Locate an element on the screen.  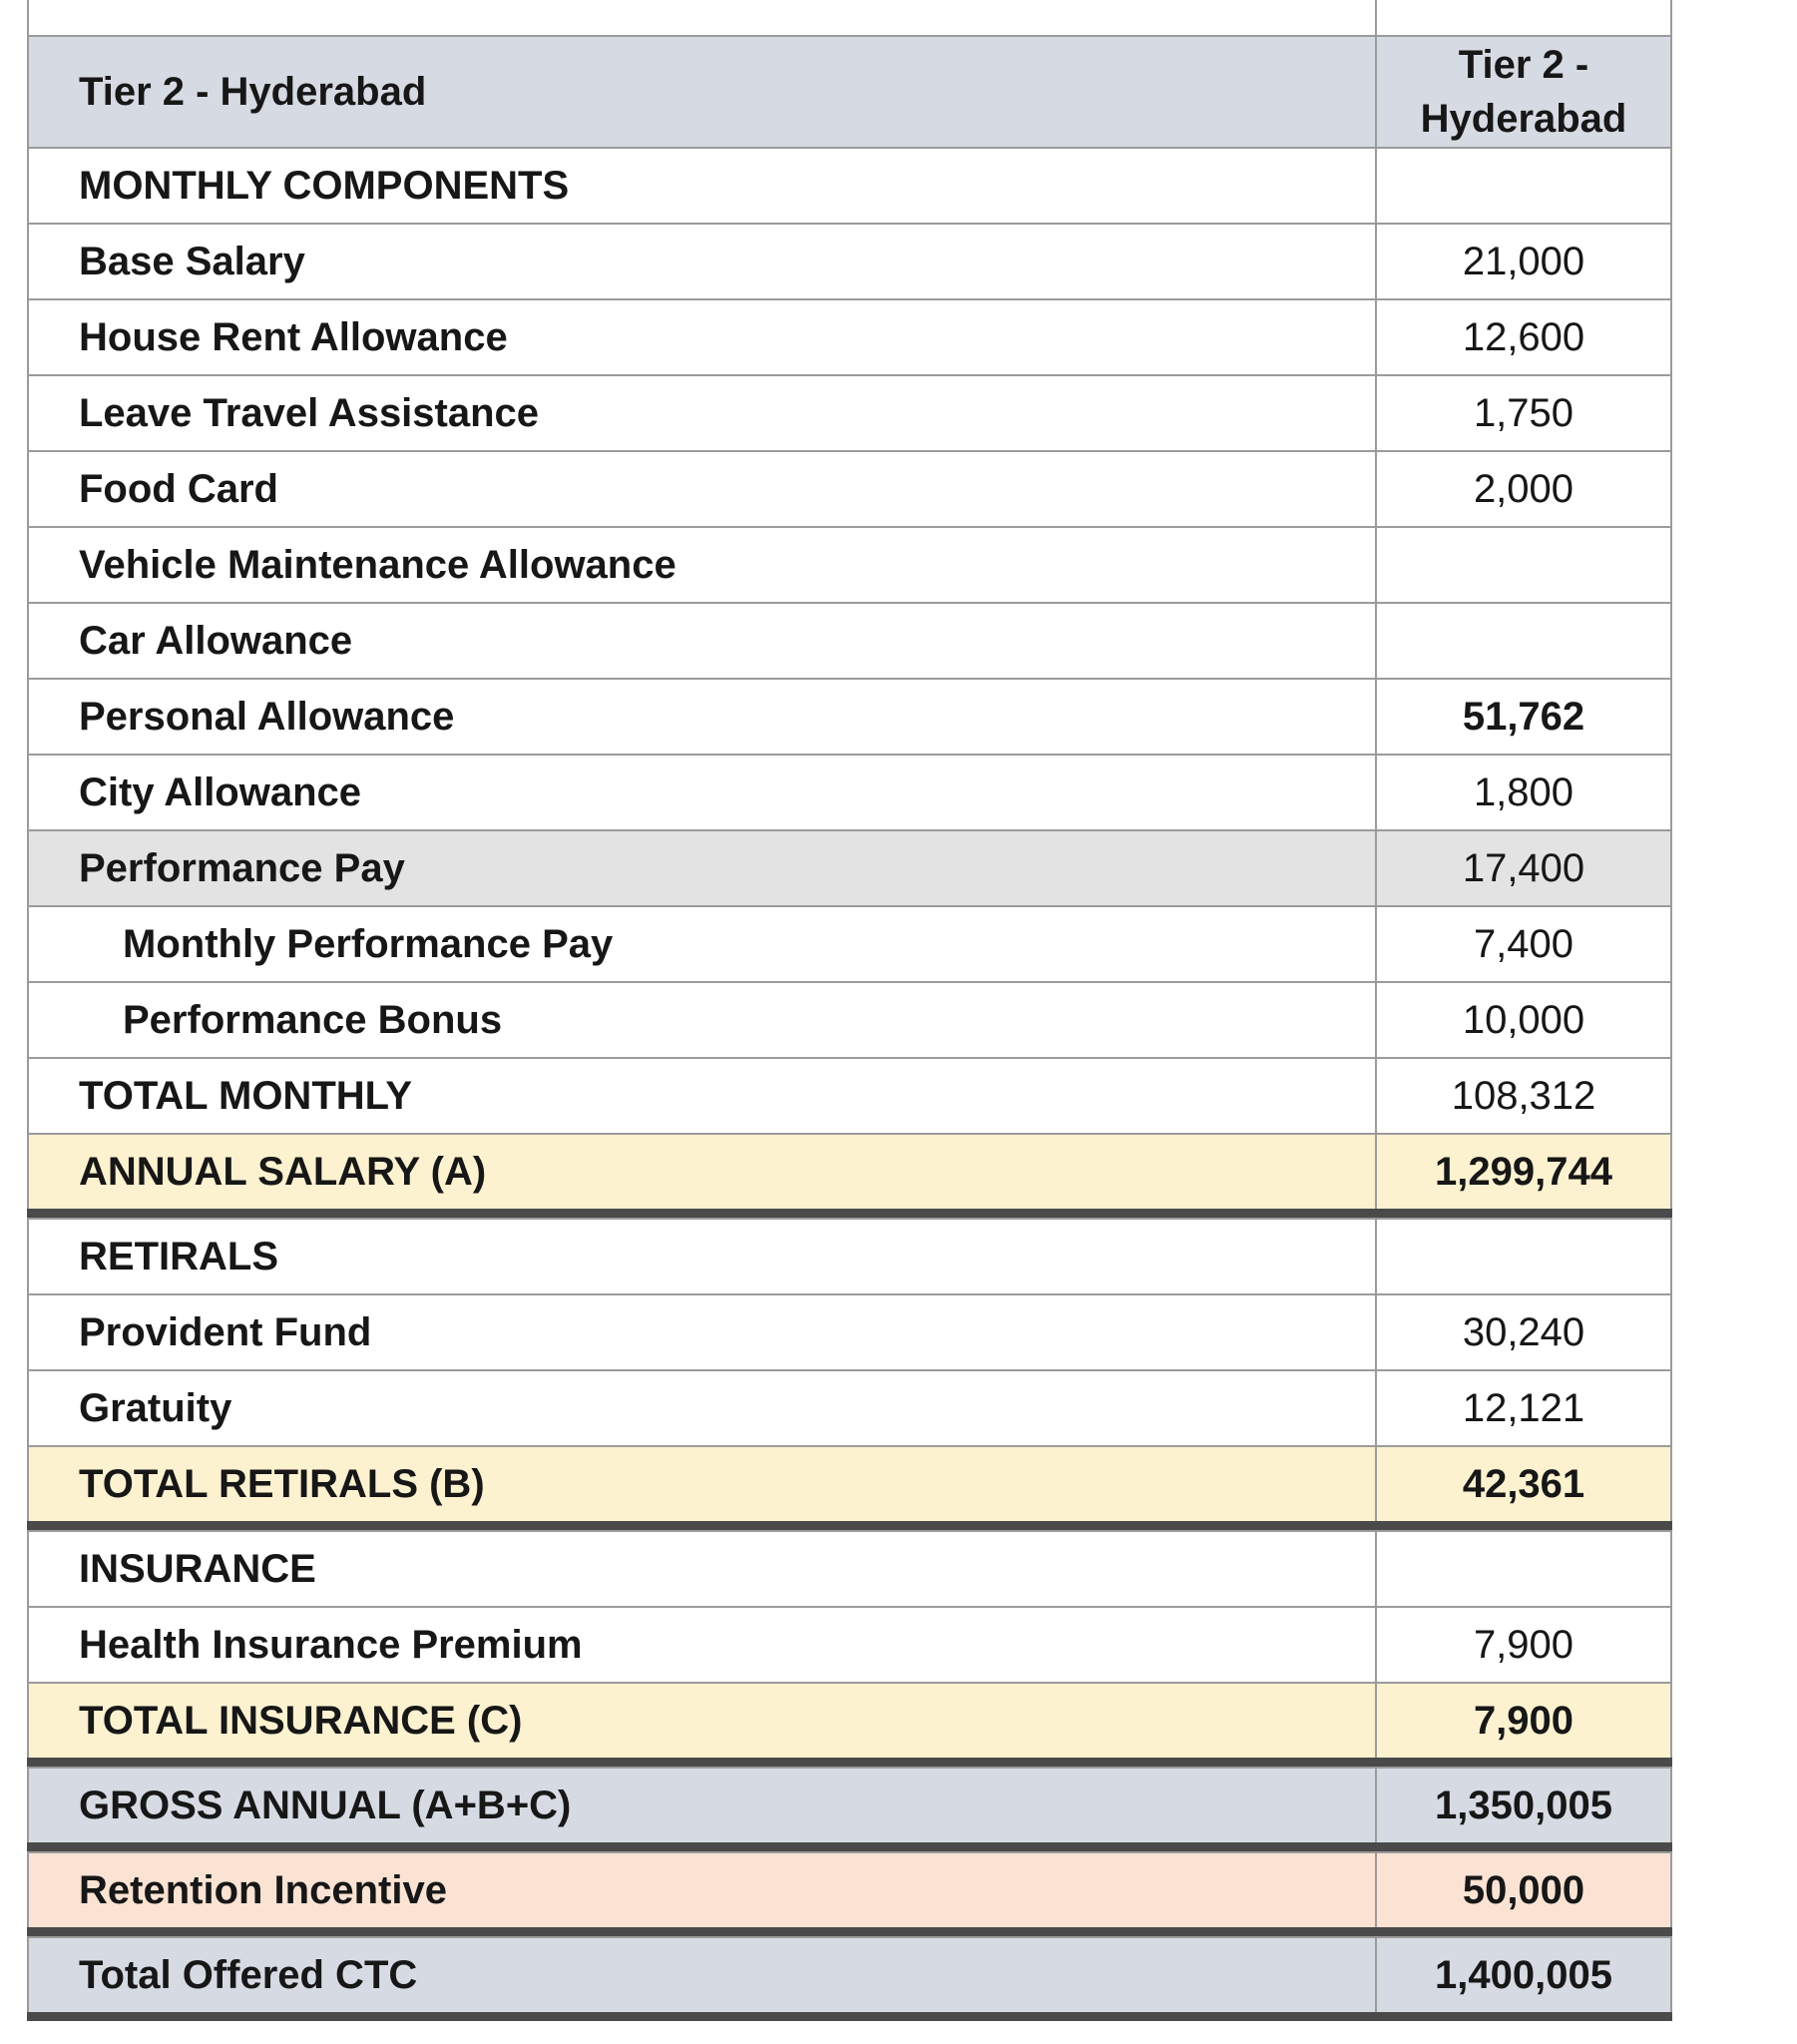
row-value: 10,000 is located at coordinates (1522, 1020).